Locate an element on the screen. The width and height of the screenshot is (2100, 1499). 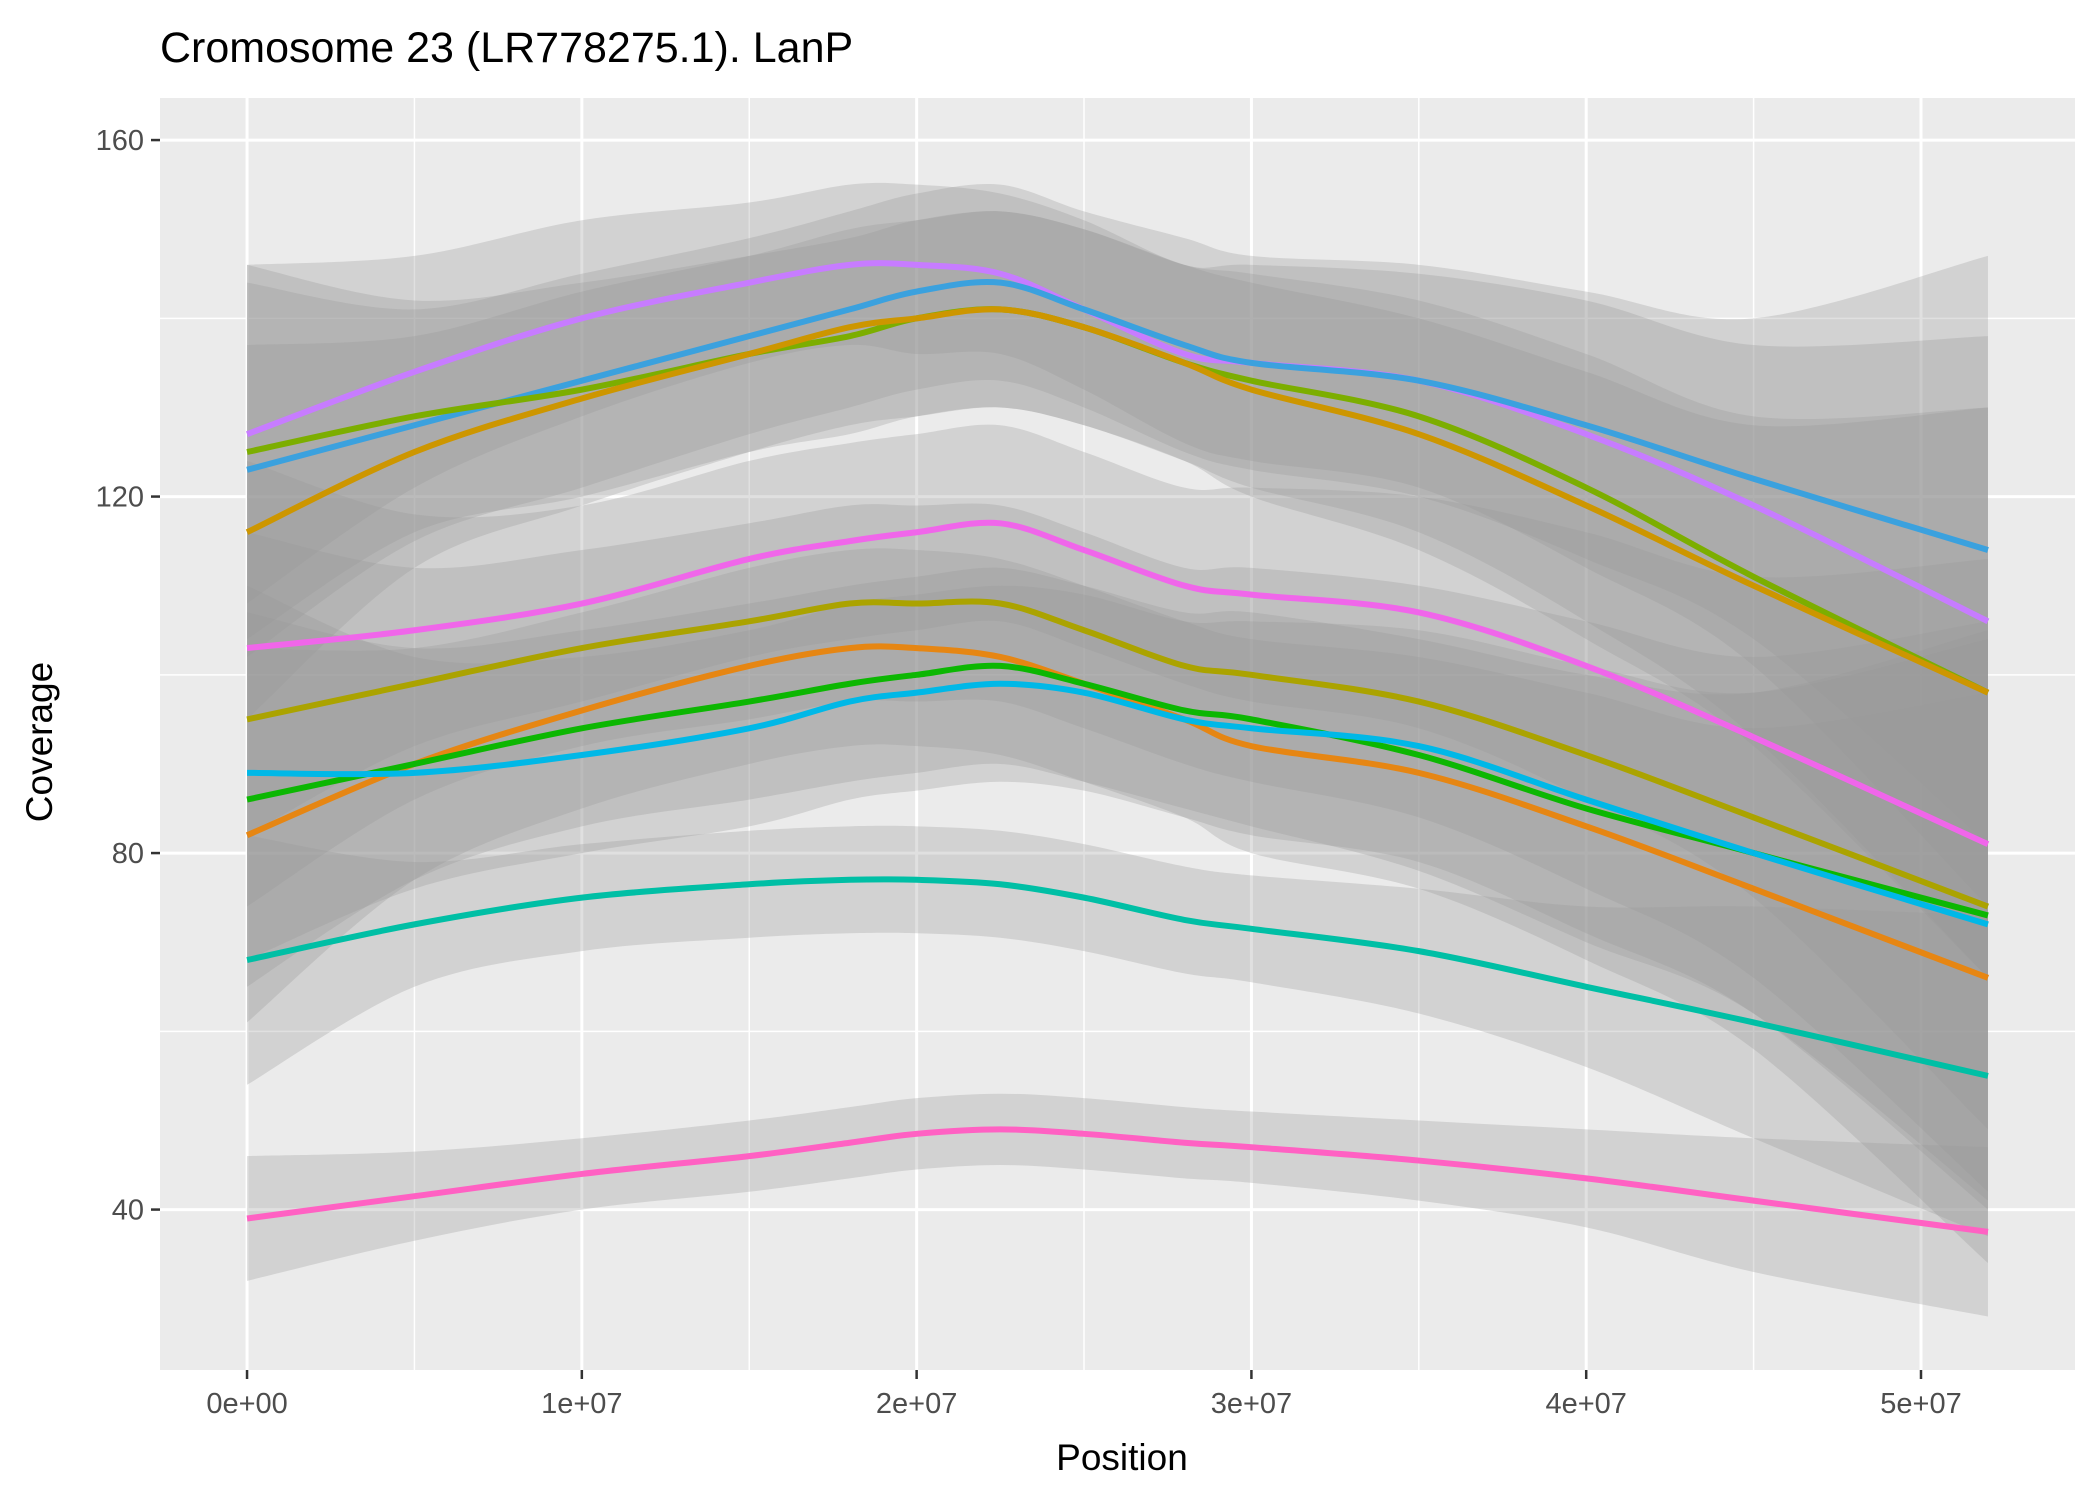
y-axis-title: Coverage is located at coordinates (39, 742).